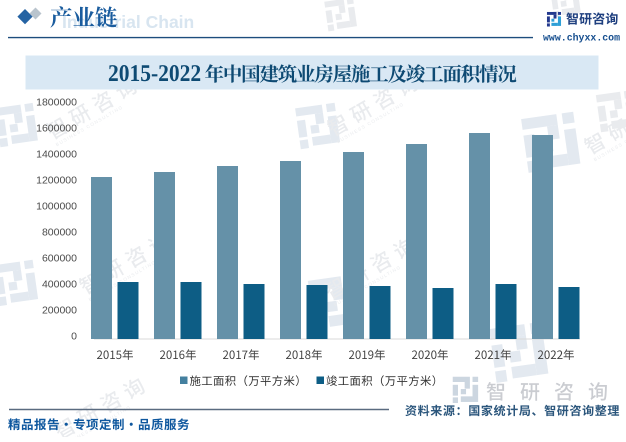 This screenshot has height=442, width=626. I want to click on svg-text: 1800000, so click(56, 103).